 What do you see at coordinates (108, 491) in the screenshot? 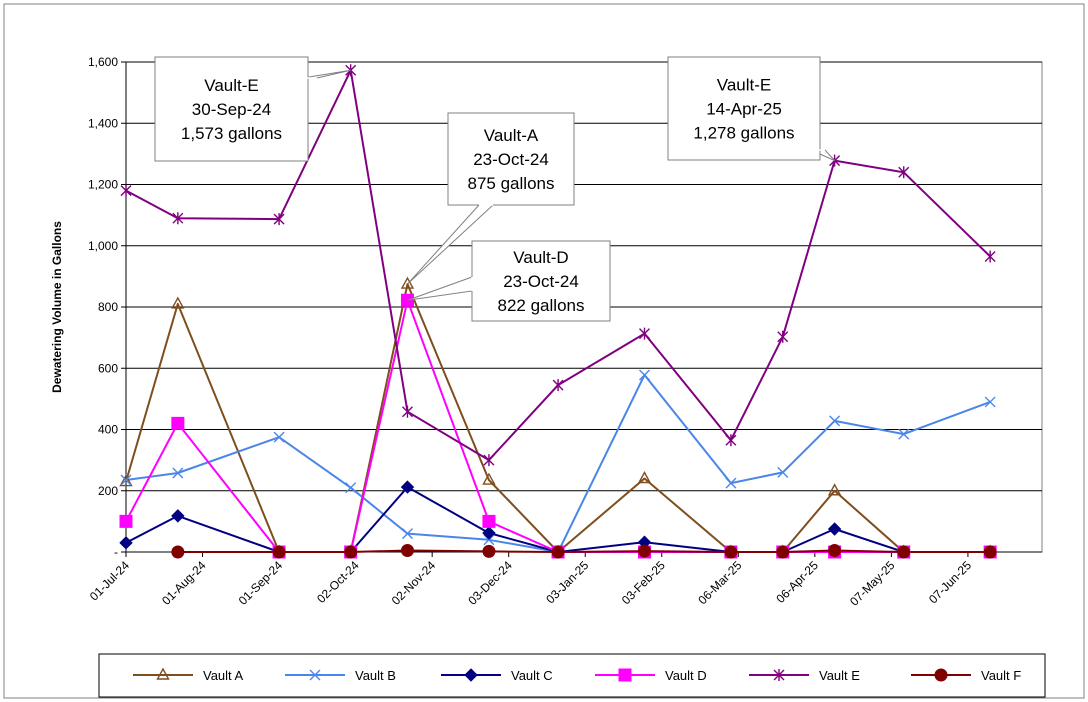
I see `y-tick-label: 200` at bounding box center [108, 491].